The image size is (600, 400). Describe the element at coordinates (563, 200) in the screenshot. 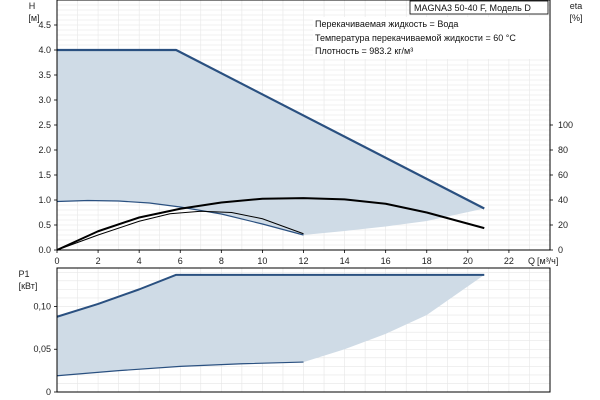

I see `y2-tick-label: 40` at that location.